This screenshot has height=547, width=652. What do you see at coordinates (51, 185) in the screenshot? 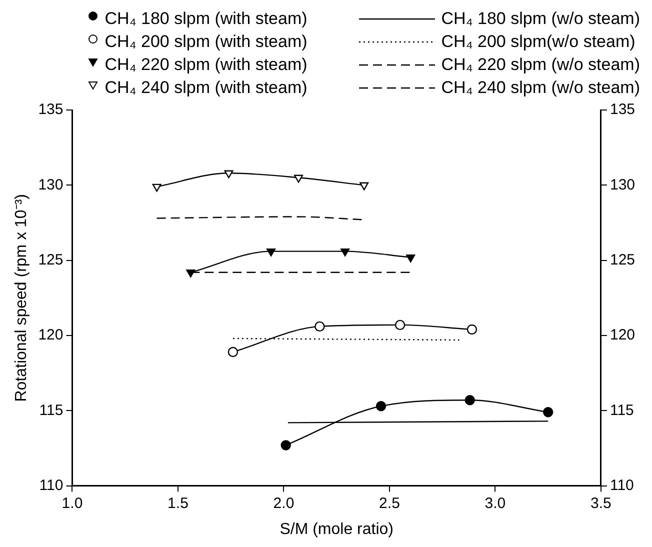
I see `y-tick-label: 130` at bounding box center [51, 185].